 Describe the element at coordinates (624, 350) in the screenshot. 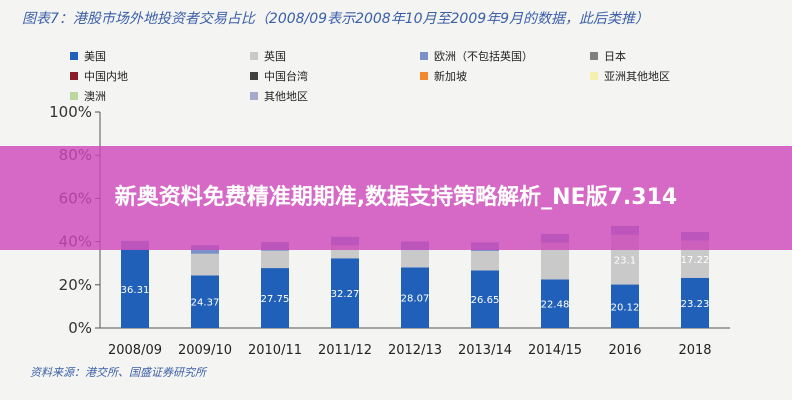

I see `x-tick-label: 2016` at that location.